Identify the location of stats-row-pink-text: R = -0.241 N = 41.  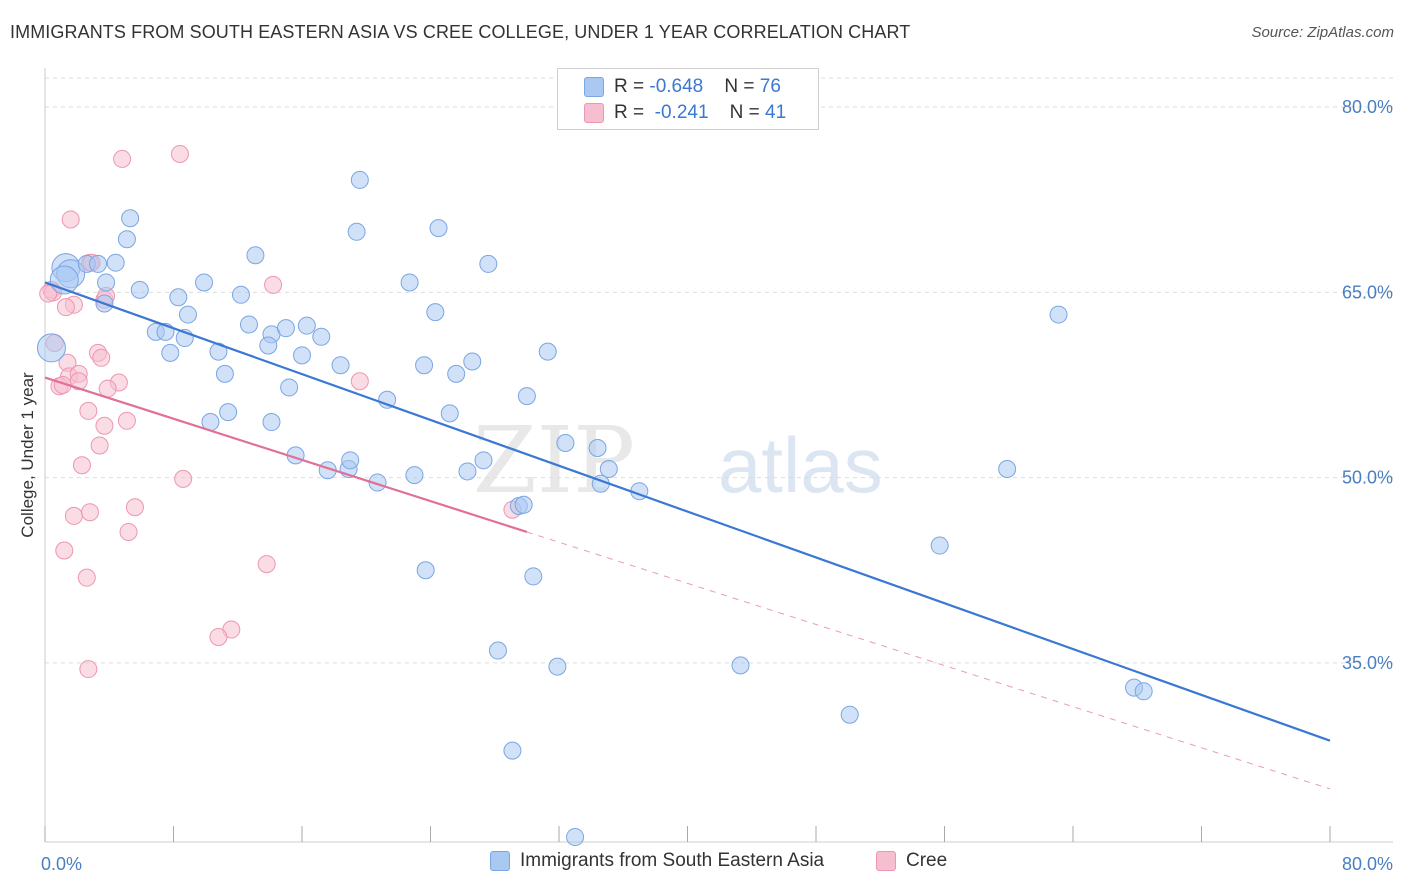
(700, 113).